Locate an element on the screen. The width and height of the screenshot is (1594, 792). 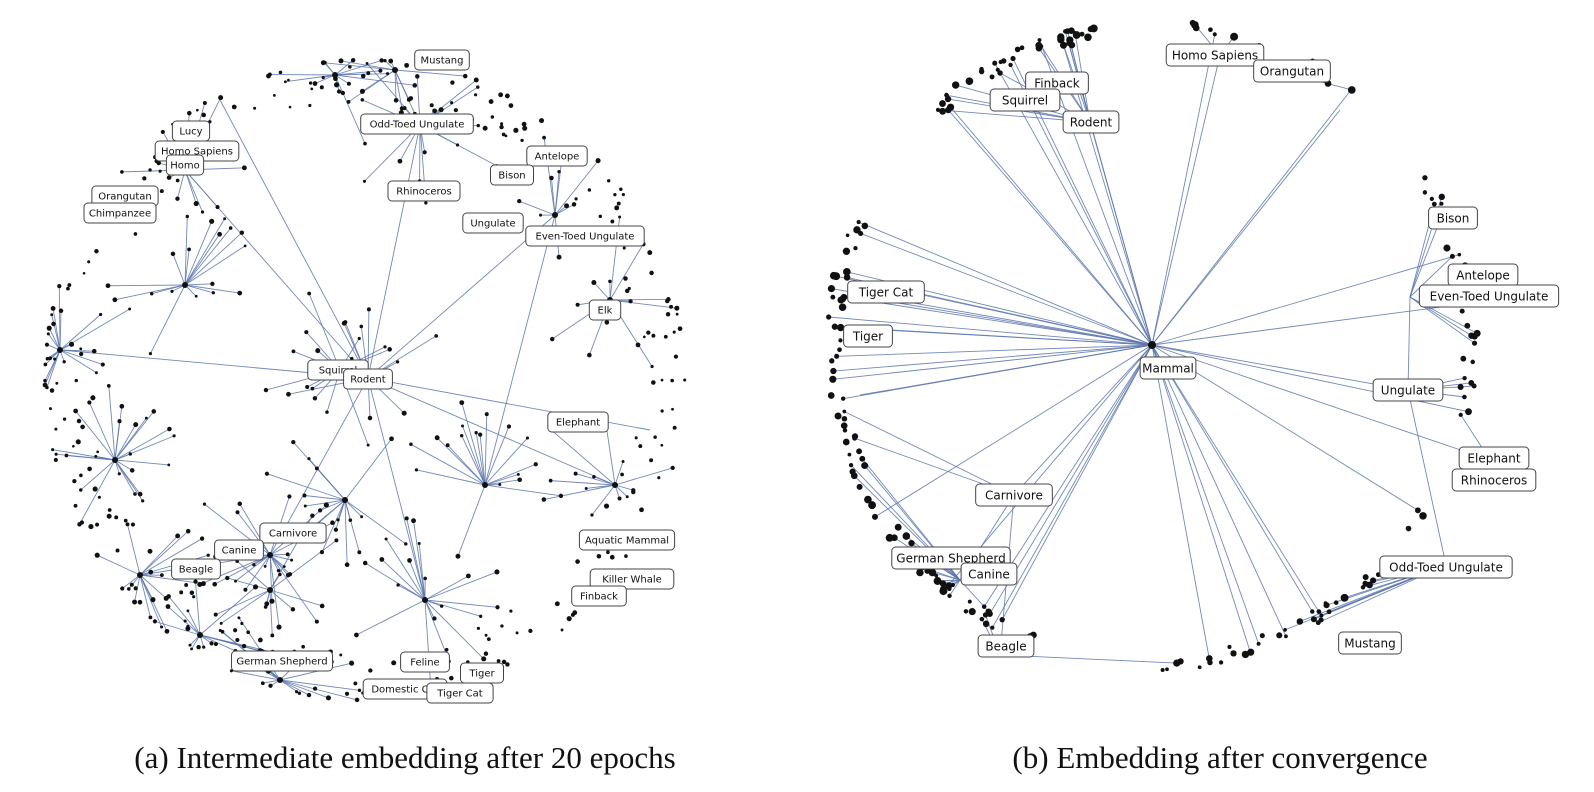
node-label-tiger: Tiger is located at coordinates (482, 673).